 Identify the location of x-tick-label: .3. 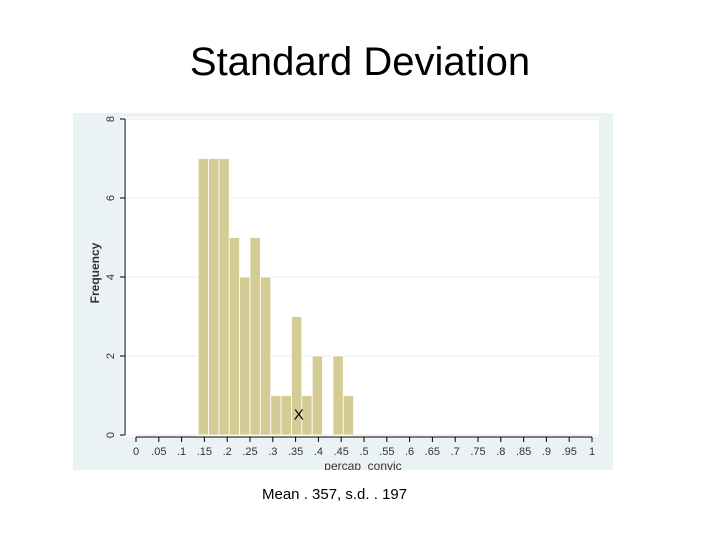
(272, 452).